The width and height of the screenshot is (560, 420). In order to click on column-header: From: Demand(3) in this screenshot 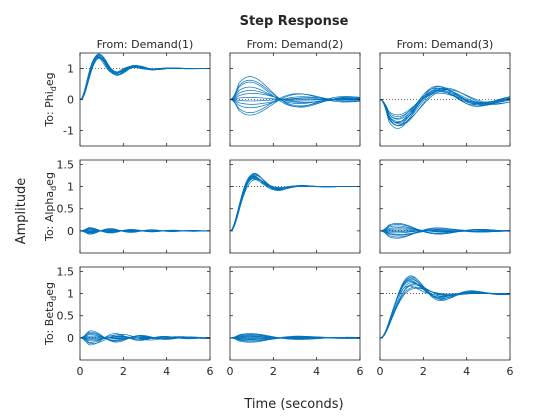, I will do `click(445, 44)`.